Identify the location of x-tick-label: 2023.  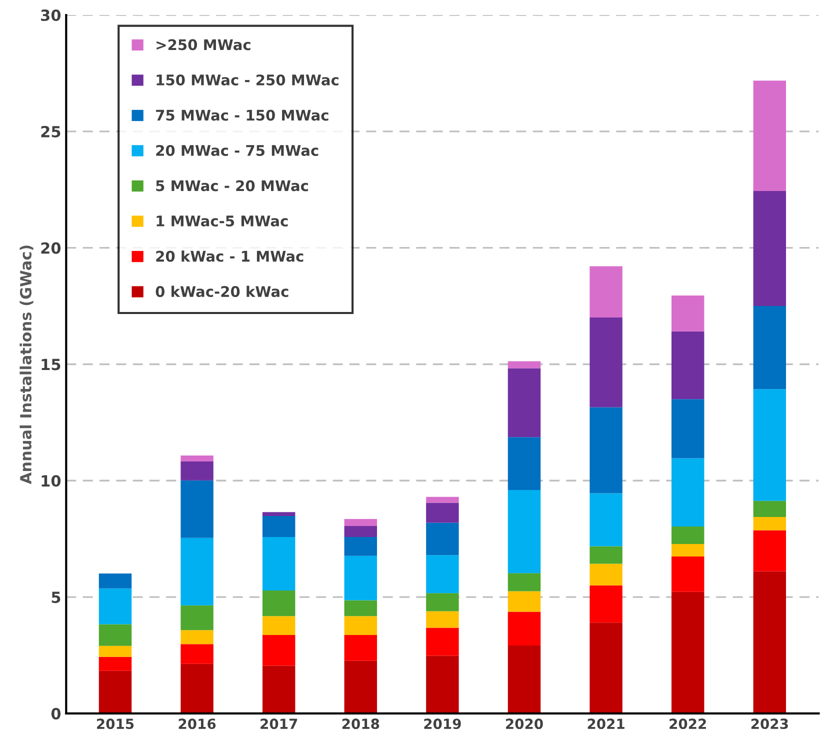
(769, 724).